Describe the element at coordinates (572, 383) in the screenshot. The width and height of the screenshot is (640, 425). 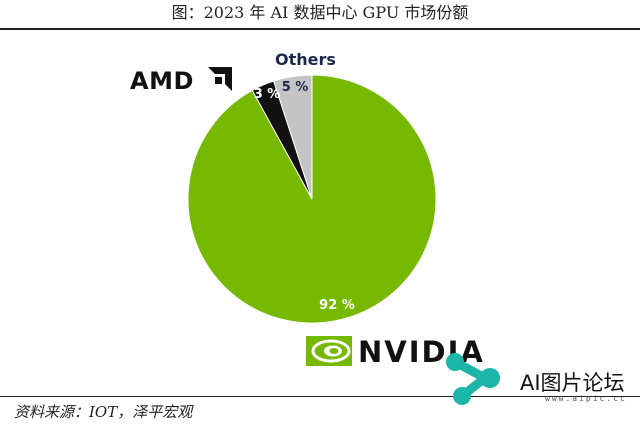
I see `watermark-text: AI图片论坛` at that location.